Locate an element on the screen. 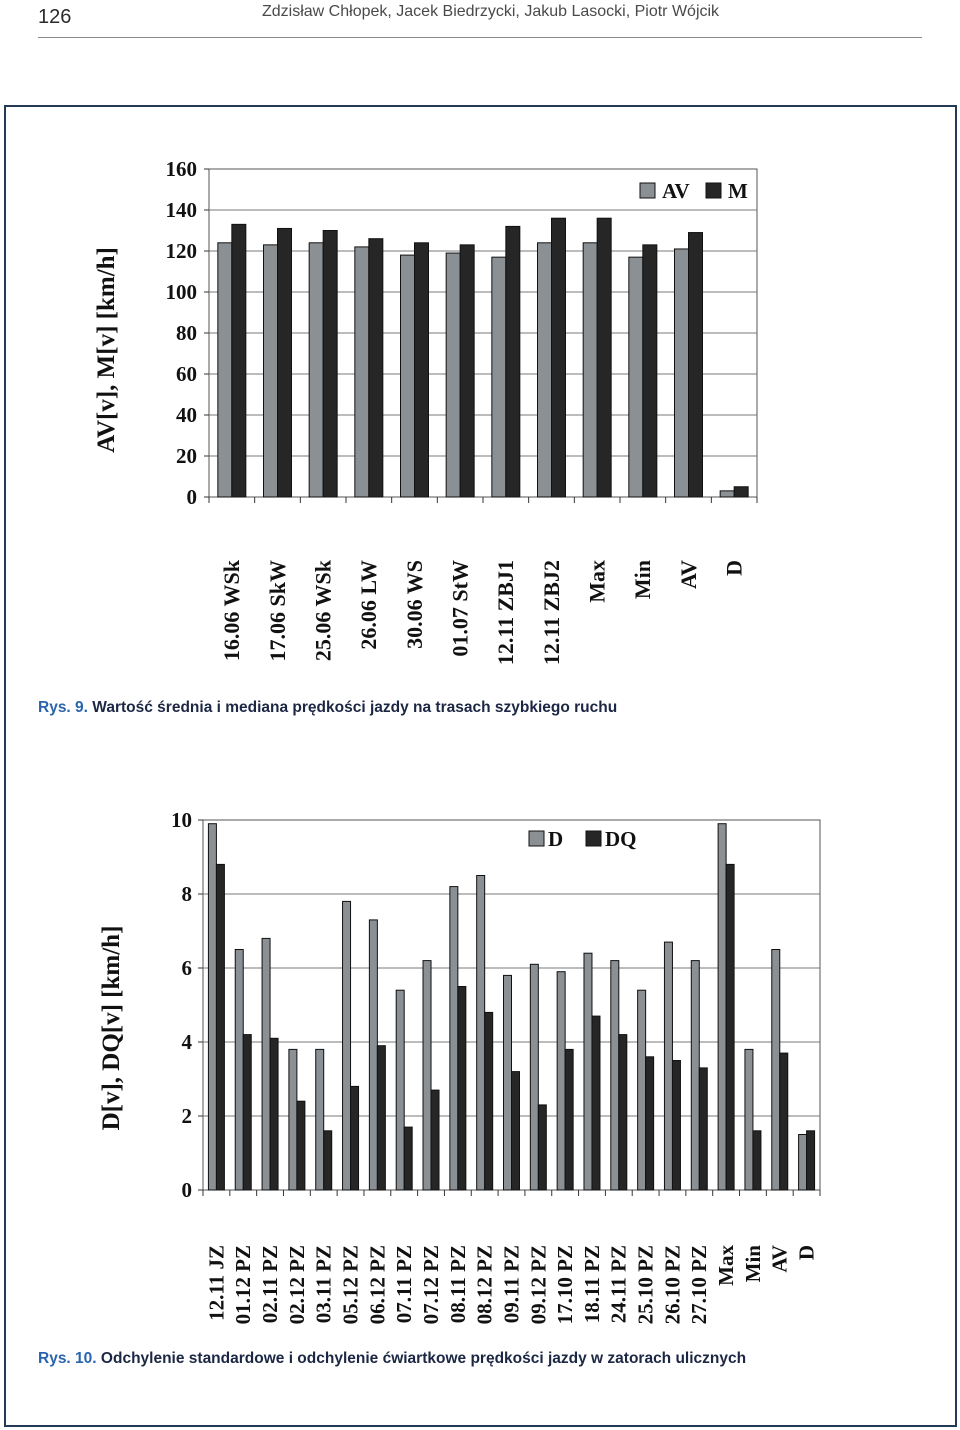 The width and height of the screenshot is (960, 1430). y-tick-label: 20 is located at coordinates (186, 456).